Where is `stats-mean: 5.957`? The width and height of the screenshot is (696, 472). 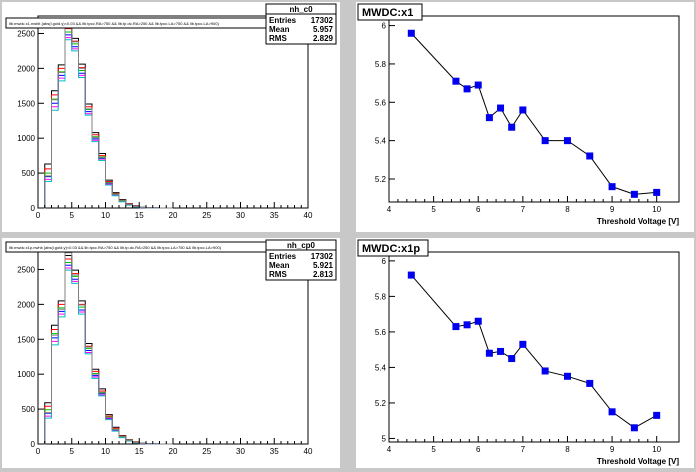 stats-mean: 5.957 is located at coordinates (323, 29).